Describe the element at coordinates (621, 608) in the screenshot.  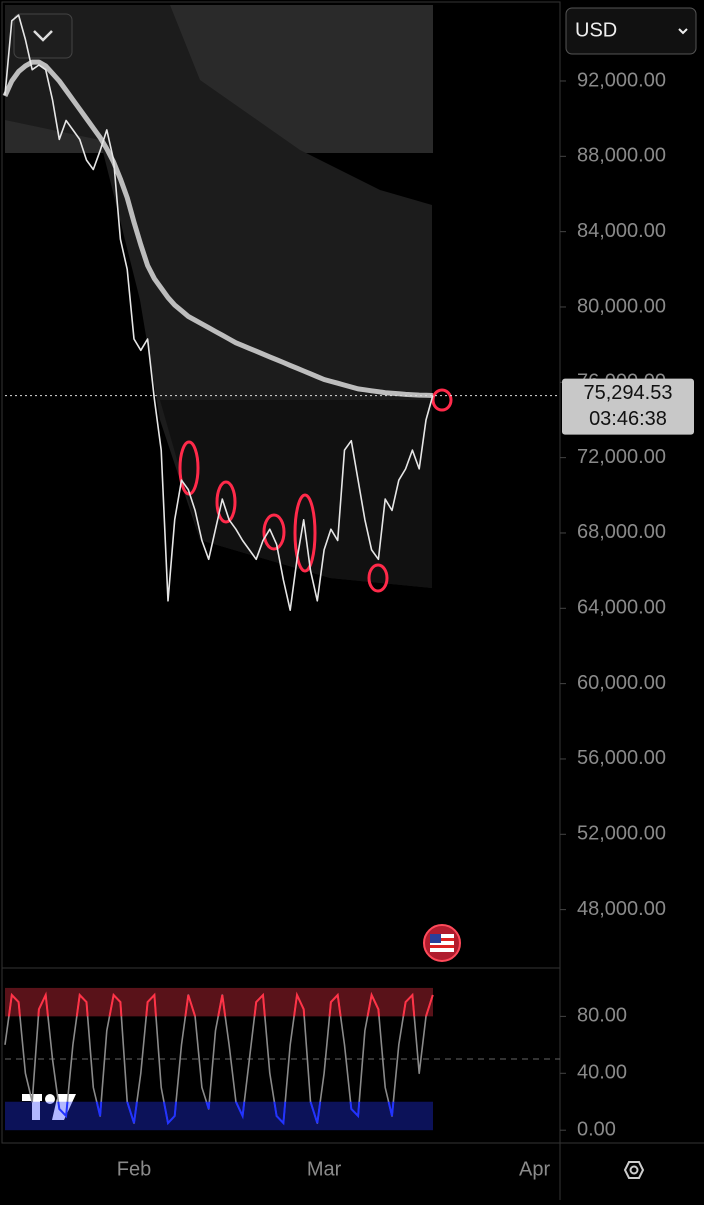
I see `y-tick-label: 64,000.00` at that location.